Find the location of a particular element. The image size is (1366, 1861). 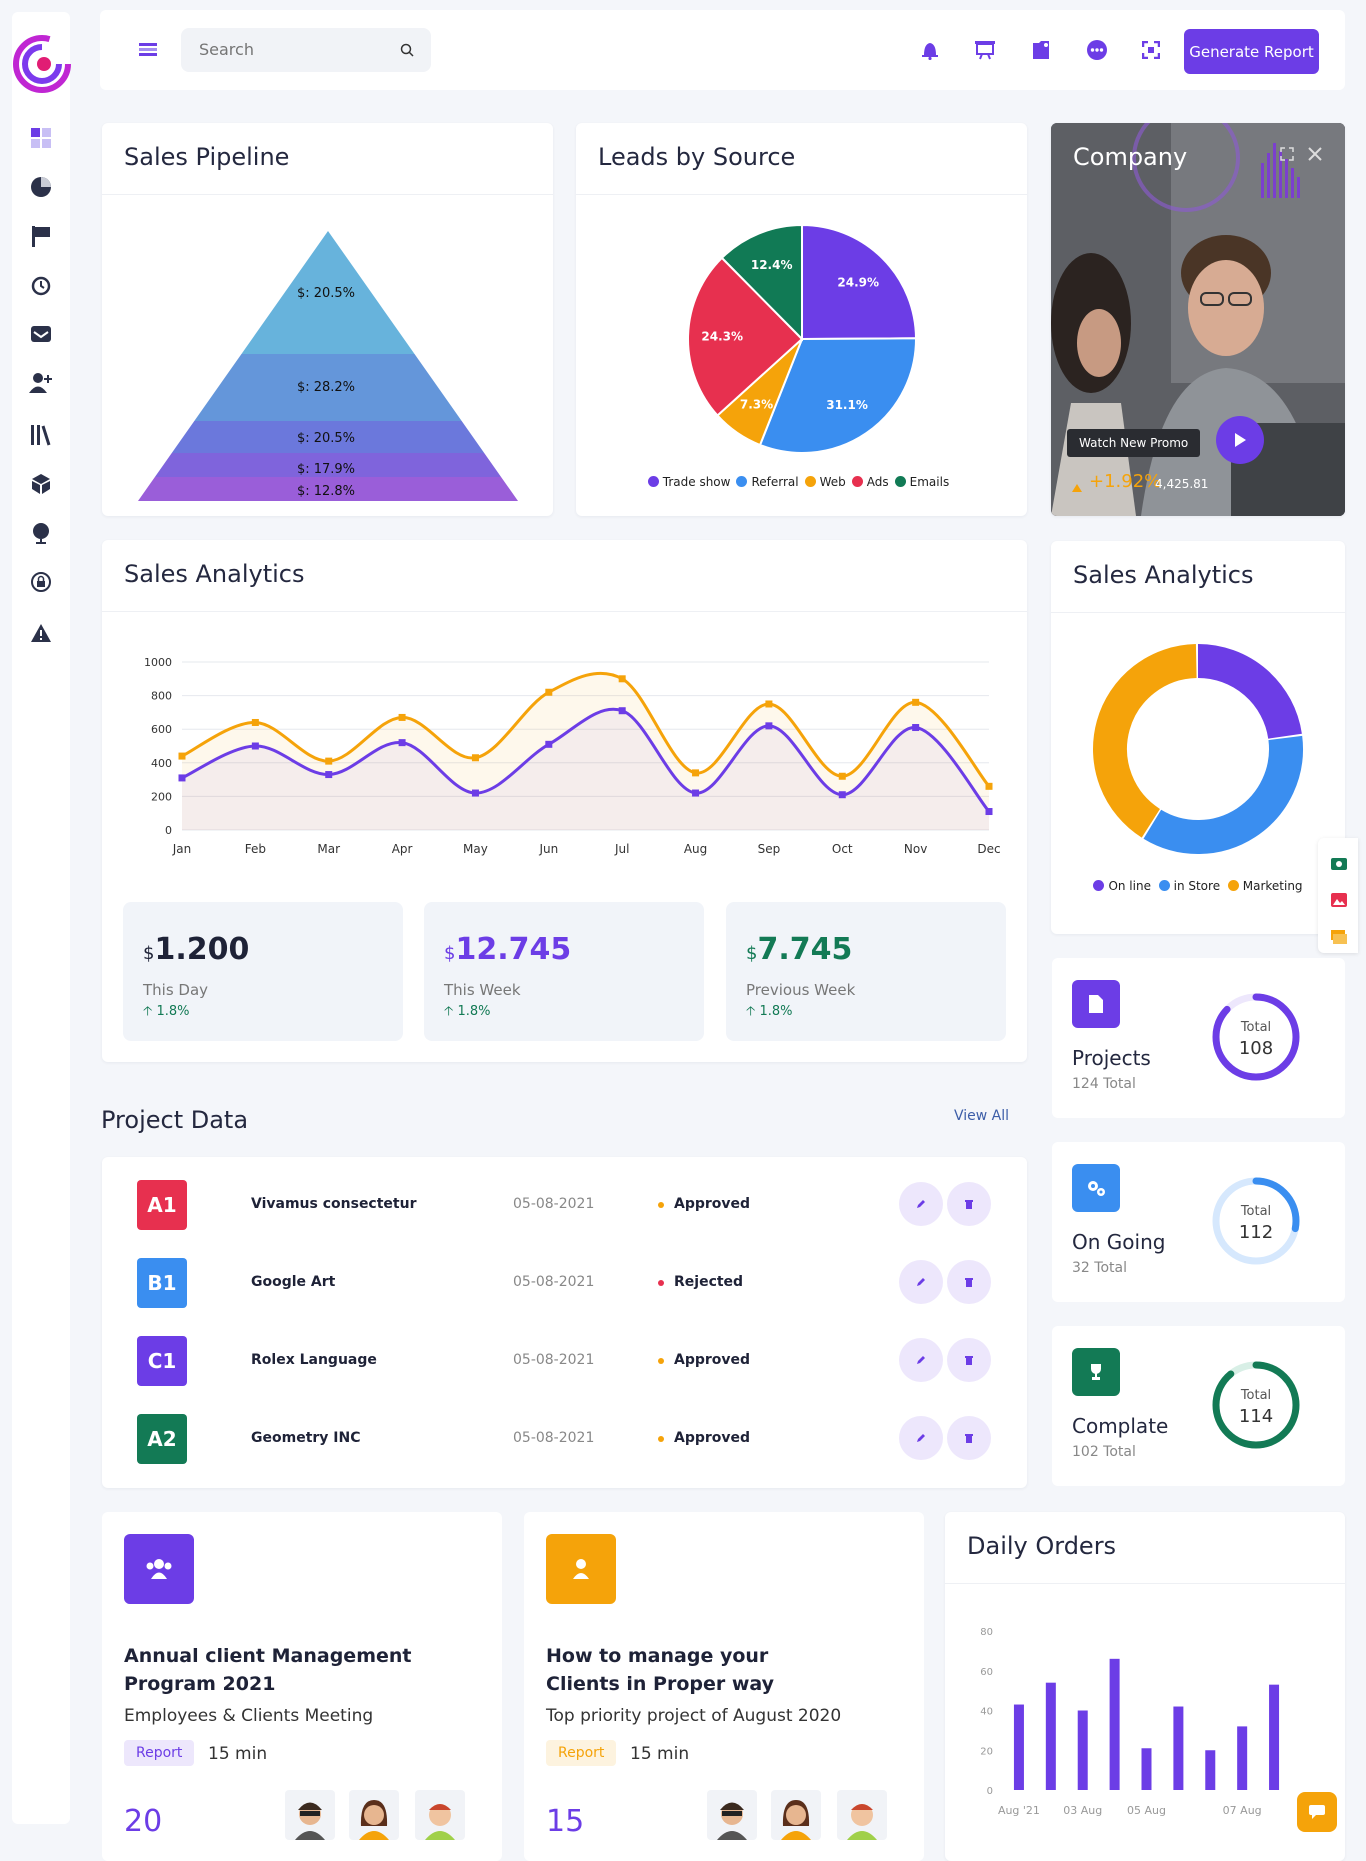

image-icon is located at coordinates (1339, 901).